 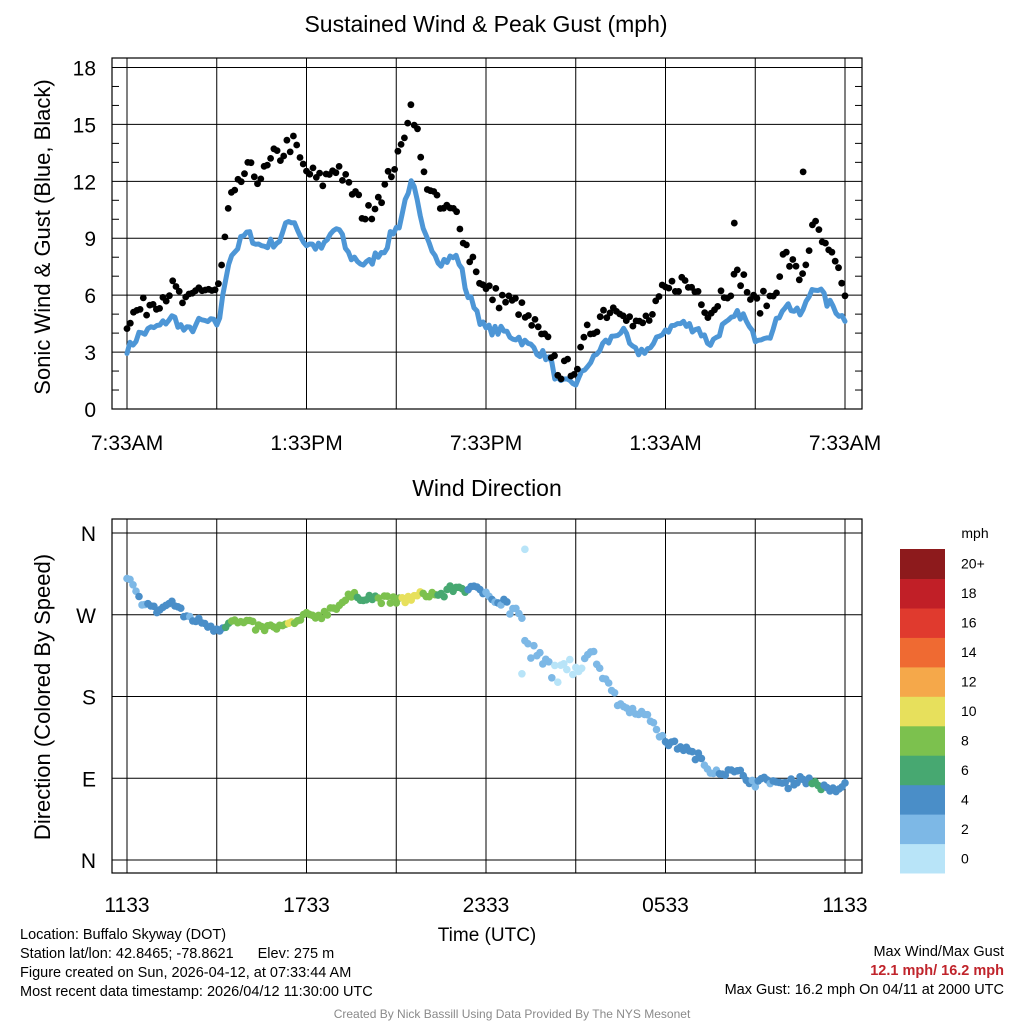 I want to click on elevation-text: Elev: 275 m, so click(x=296, y=954).